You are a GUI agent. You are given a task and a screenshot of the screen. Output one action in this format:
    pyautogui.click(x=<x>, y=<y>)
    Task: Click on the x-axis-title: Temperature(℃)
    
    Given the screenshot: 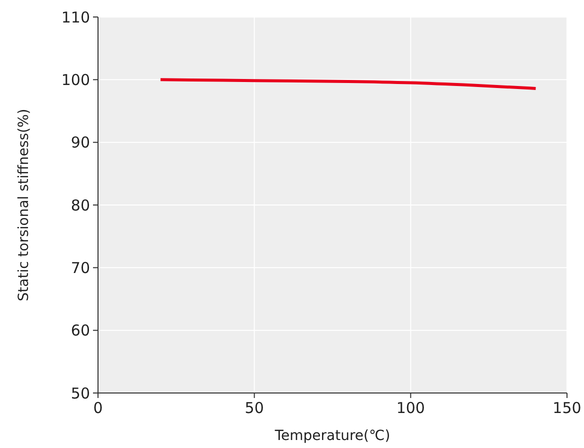 What is the action you would take?
    pyautogui.click(x=332, y=436)
    